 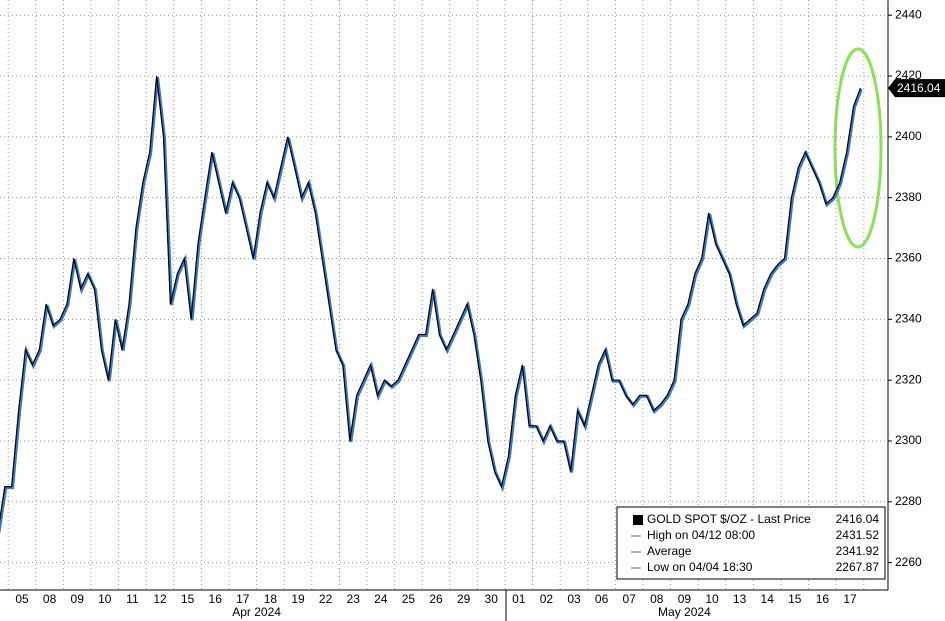 What do you see at coordinates (669, 551) in the screenshot?
I see `legend-label: Average` at bounding box center [669, 551].